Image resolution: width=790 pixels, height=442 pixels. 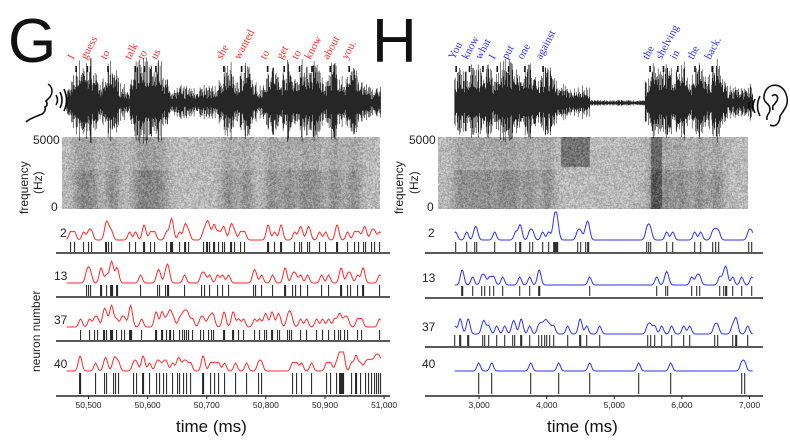 What do you see at coordinates (282, 53) in the screenshot?
I see `word-label: get` at bounding box center [282, 53].